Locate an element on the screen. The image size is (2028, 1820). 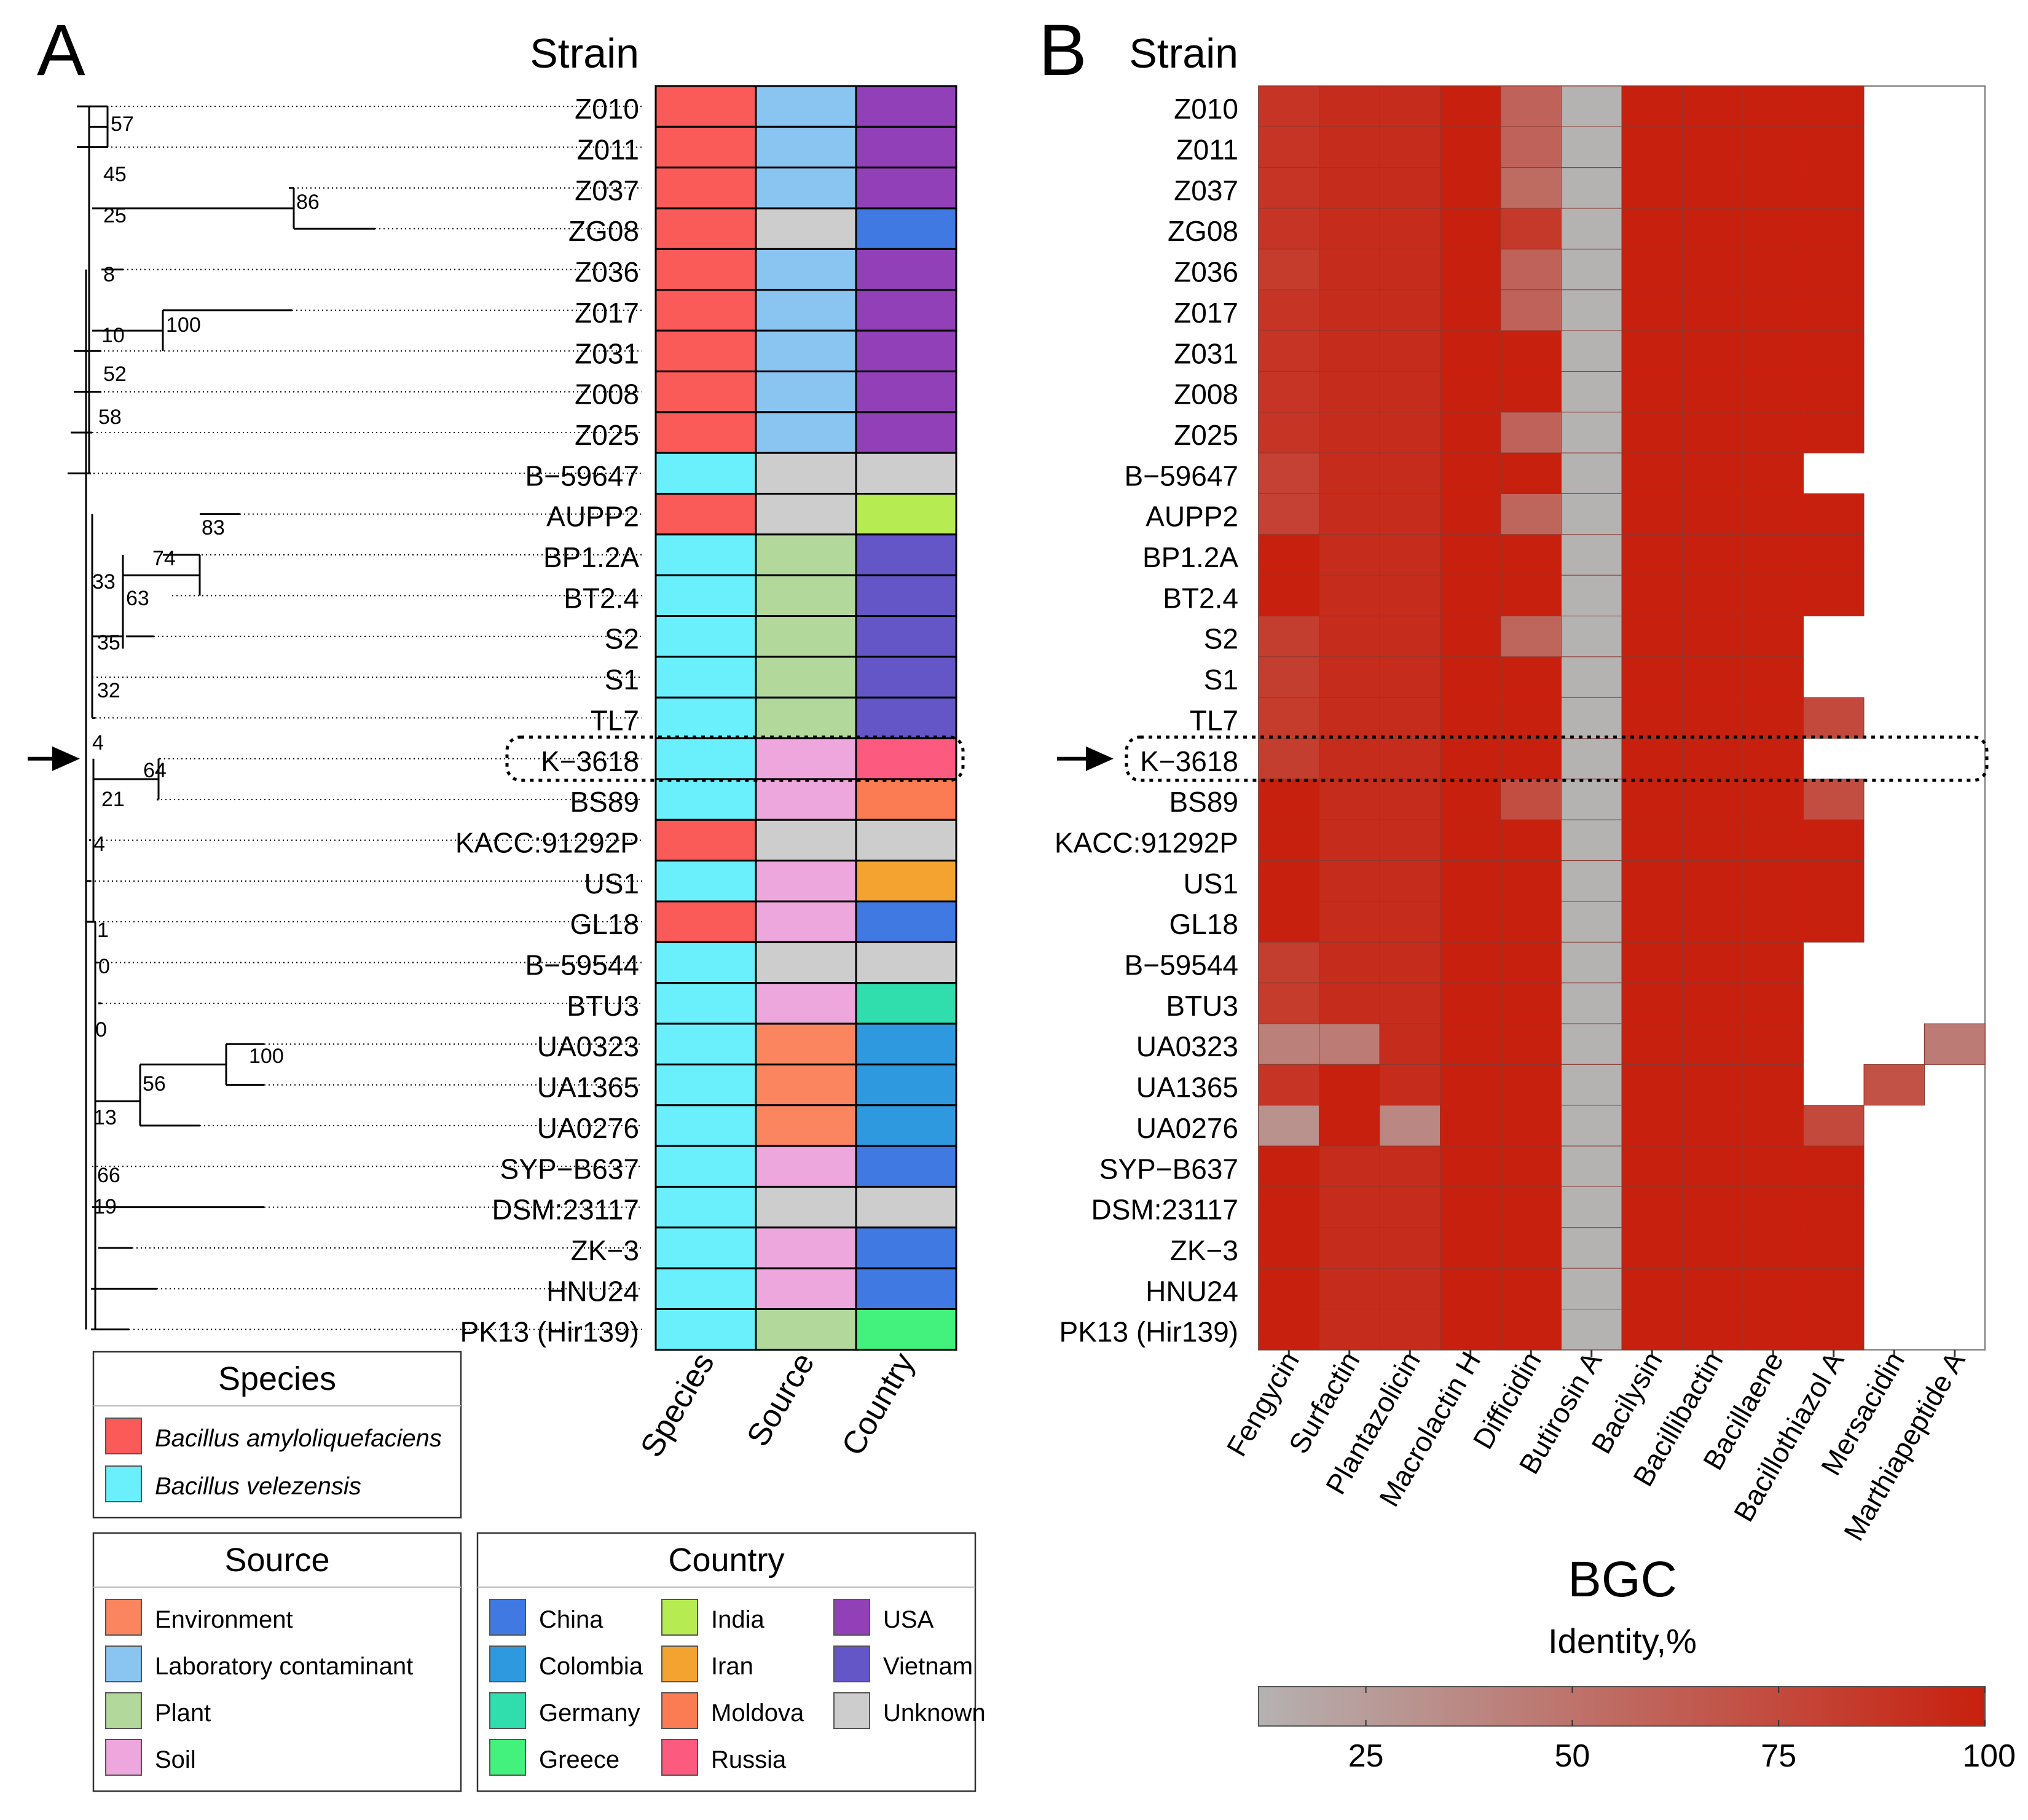
bootstrap-label: 19 is located at coordinates (105, 1206).